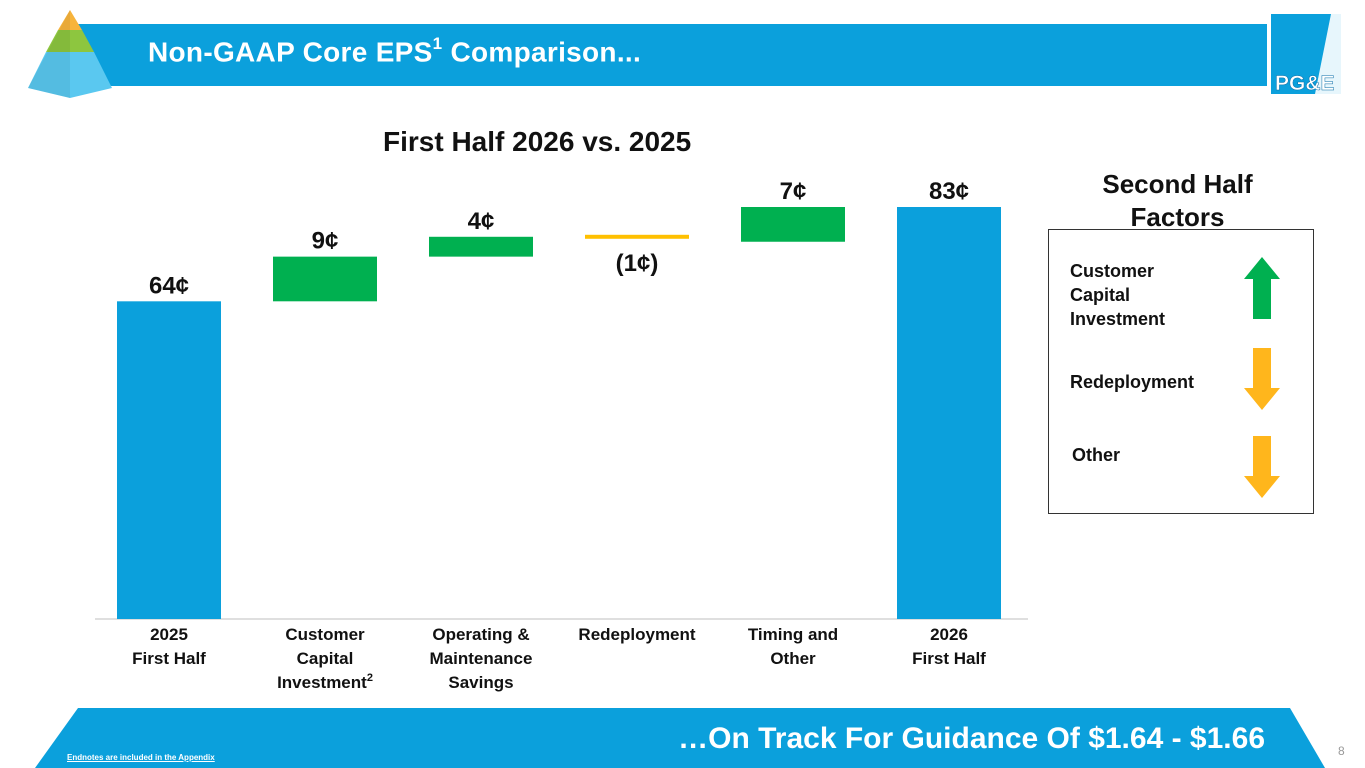 This screenshot has height=768, width=1365. Describe the element at coordinates (325, 658) in the screenshot. I see `category-label-1: Customer Capital Investment2` at that location.